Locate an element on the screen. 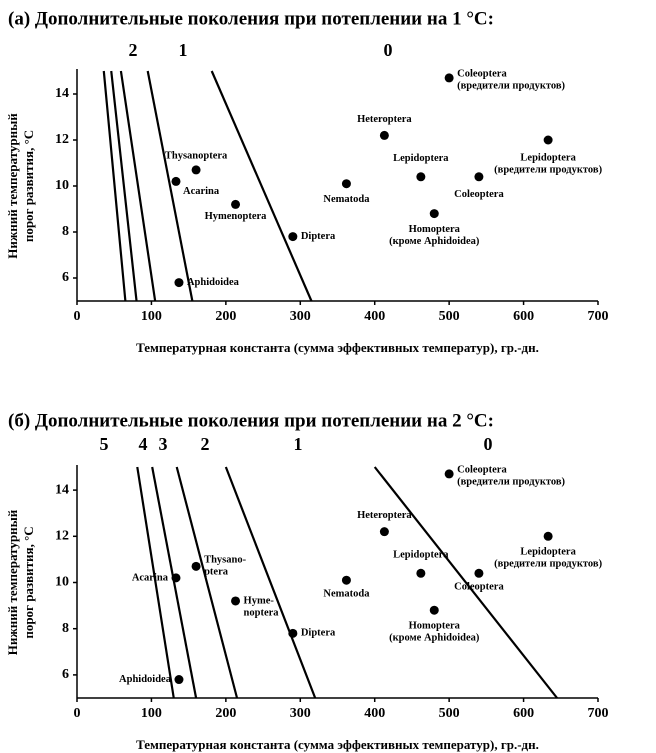 This screenshot has width=656, height=753. region-label: 1 is located at coordinates (298, 444).